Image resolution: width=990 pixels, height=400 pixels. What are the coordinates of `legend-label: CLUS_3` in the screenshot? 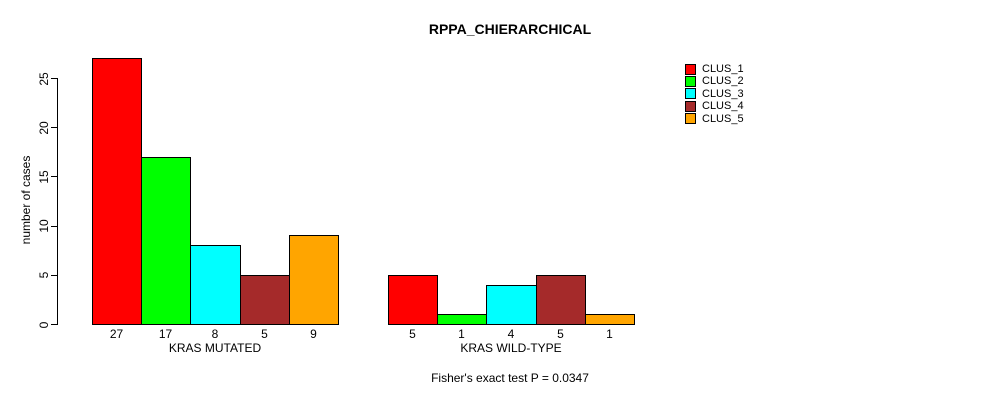 It's located at (723, 93).